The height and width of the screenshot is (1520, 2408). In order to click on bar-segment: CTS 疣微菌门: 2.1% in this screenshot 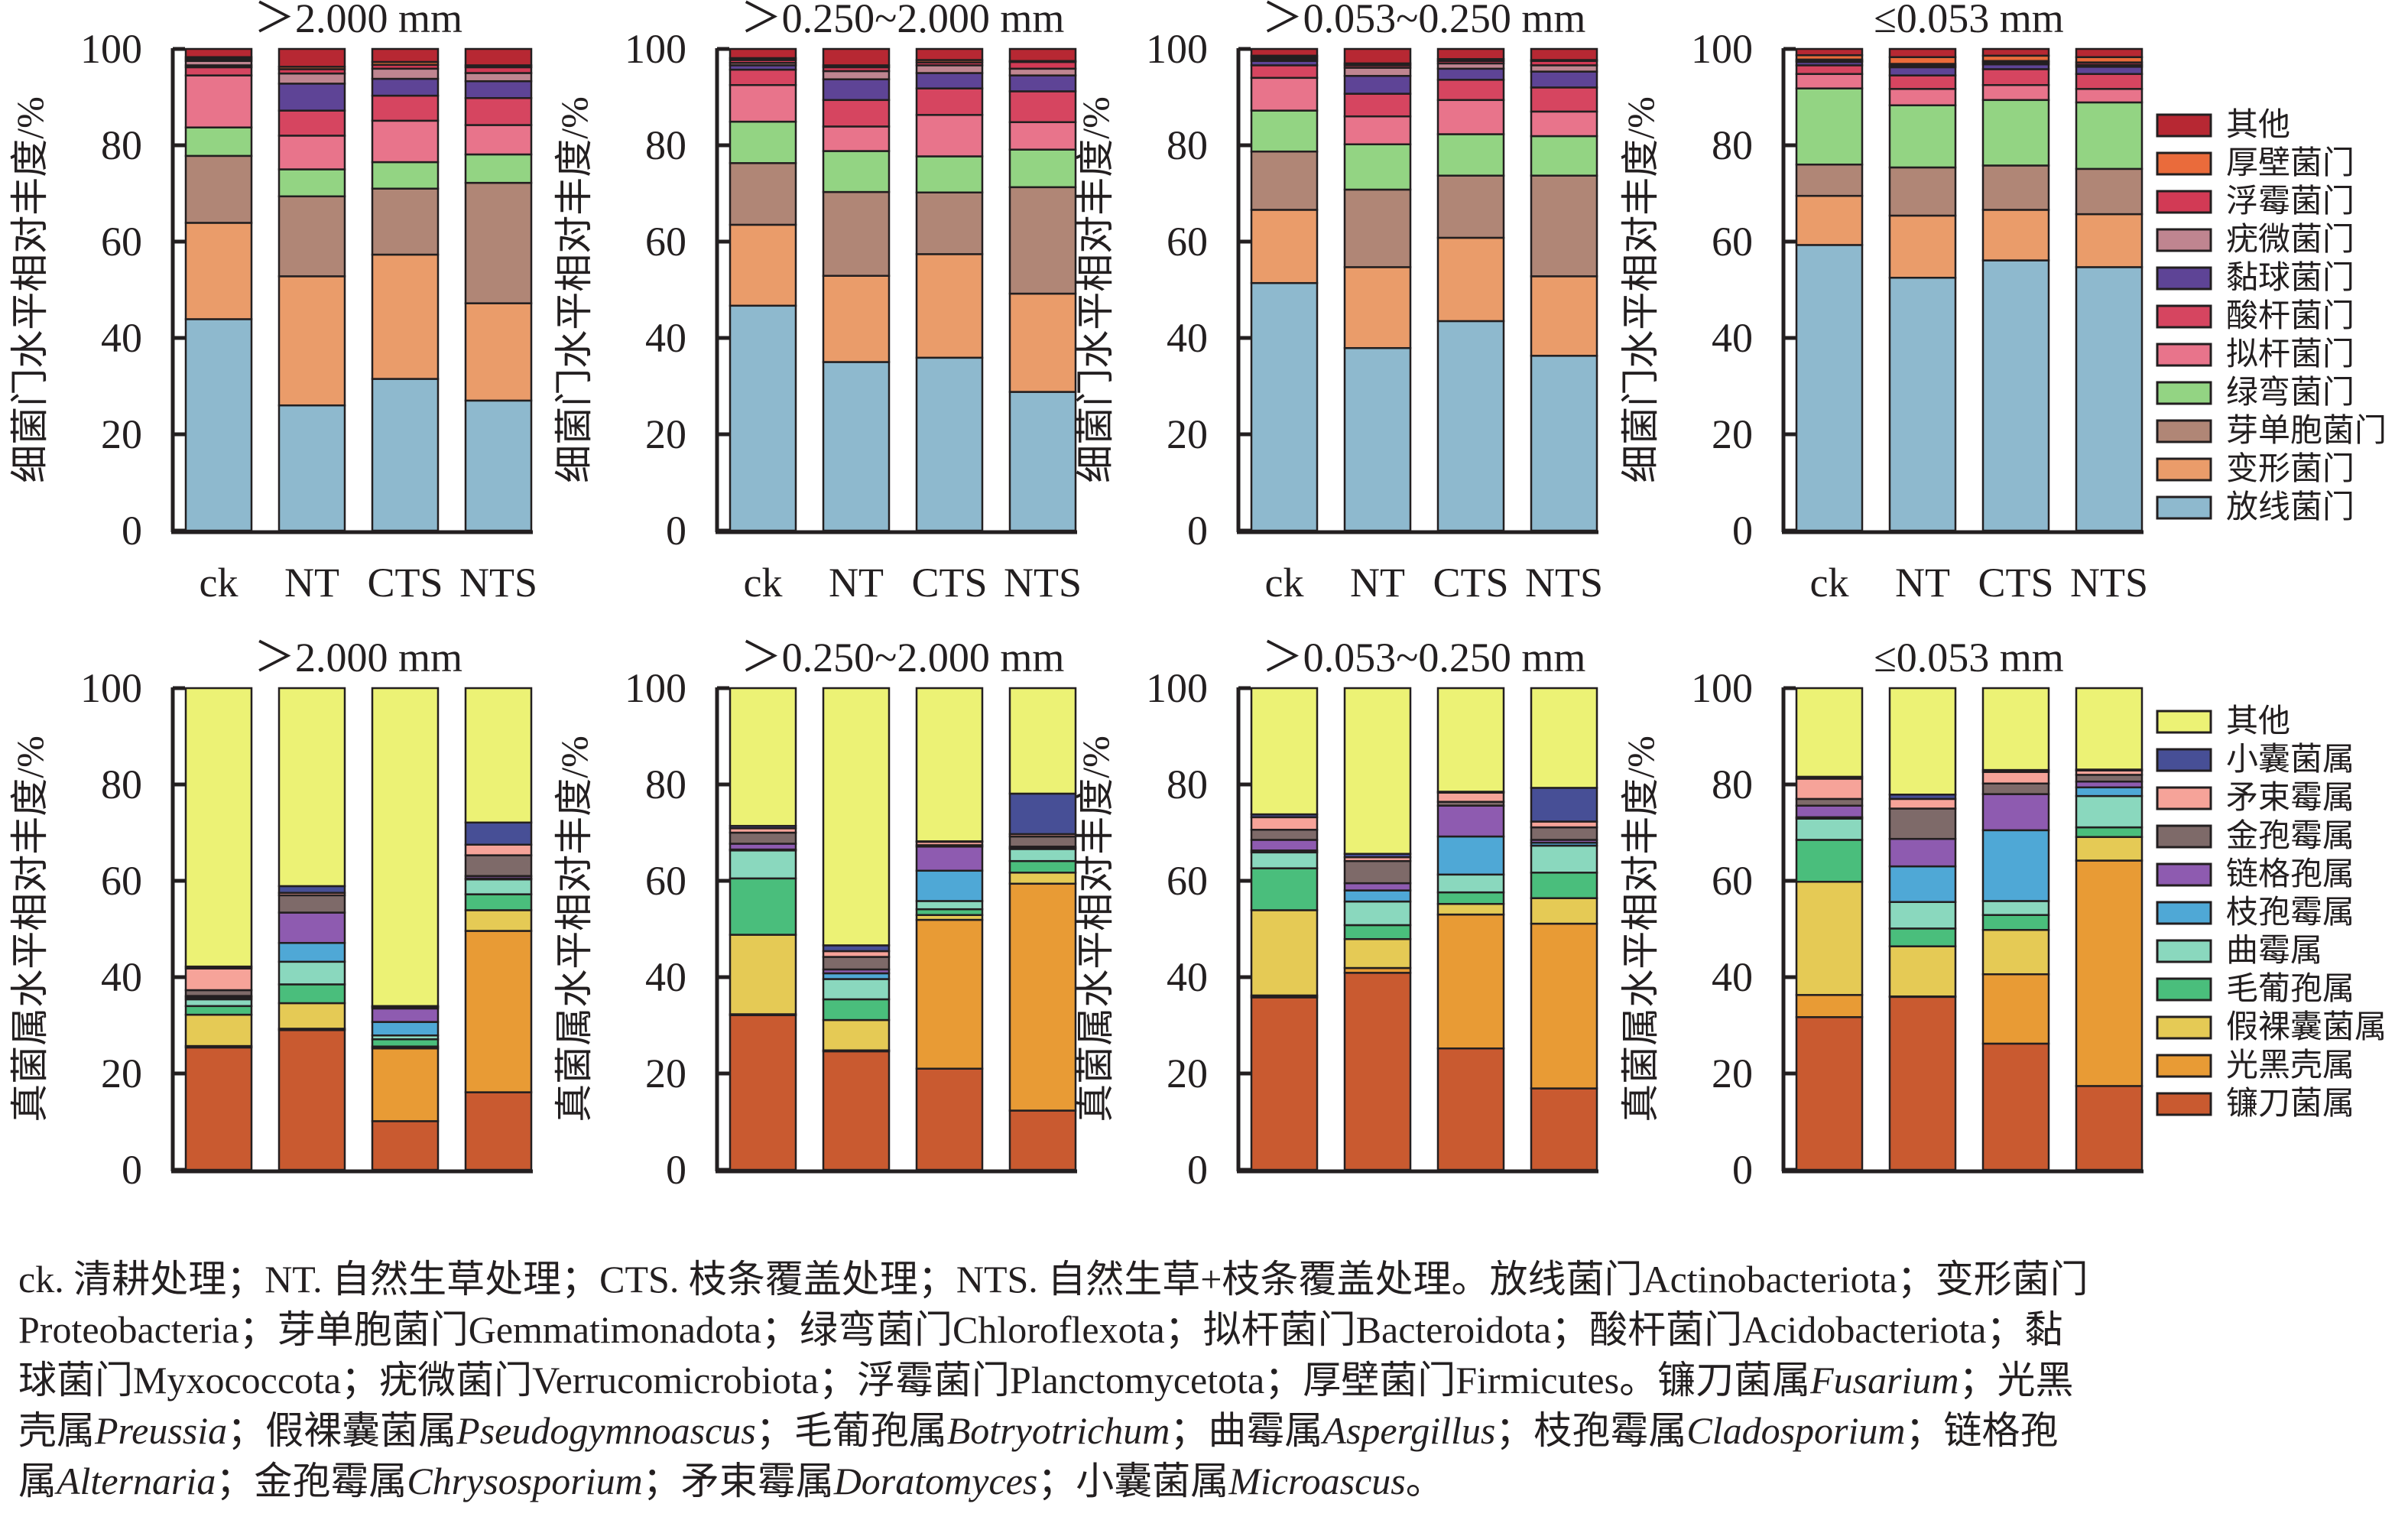, I will do `click(406, 73)`.